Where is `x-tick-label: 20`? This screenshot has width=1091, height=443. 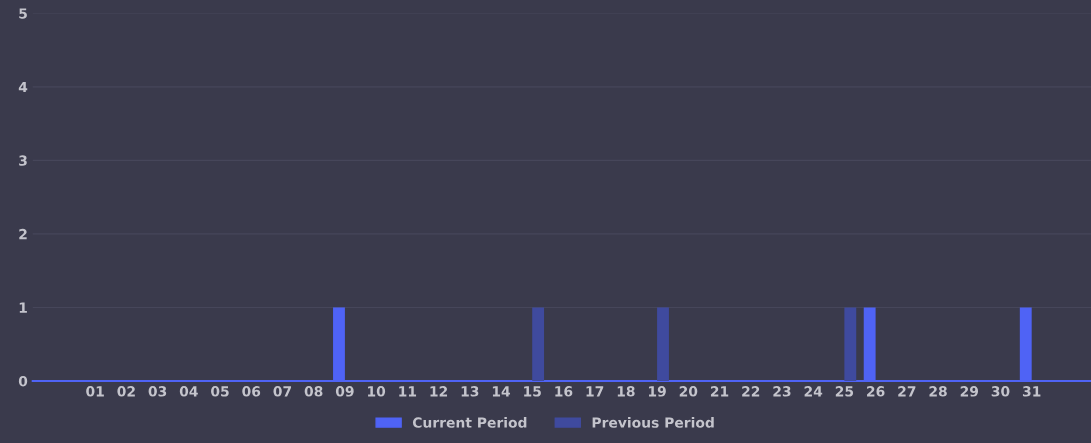
x-tick-label: 20 is located at coordinates (688, 391).